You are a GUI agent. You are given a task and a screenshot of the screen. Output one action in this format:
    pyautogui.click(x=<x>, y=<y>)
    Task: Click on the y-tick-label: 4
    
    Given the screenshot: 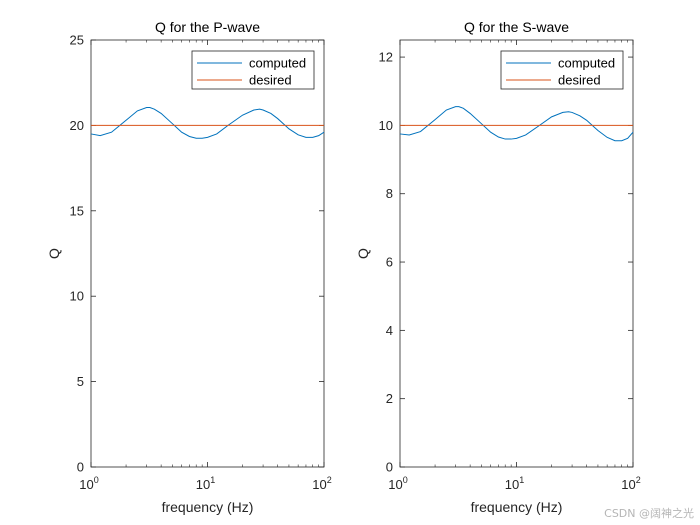 What is the action you would take?
    pyautogui.click(x=389, y=330)
    